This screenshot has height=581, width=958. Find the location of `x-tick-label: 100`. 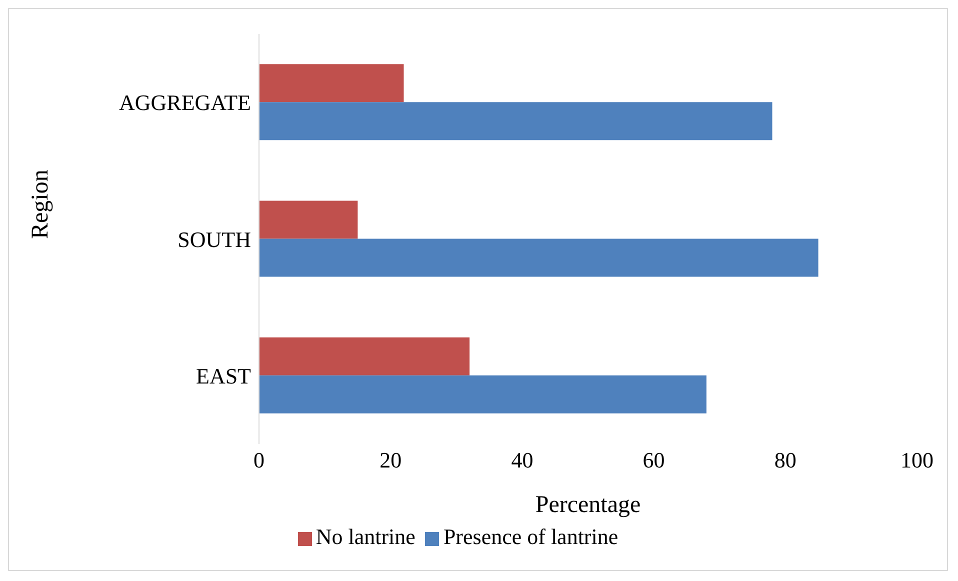

x-tick-label: 100 is located at coordinates (917, 460).